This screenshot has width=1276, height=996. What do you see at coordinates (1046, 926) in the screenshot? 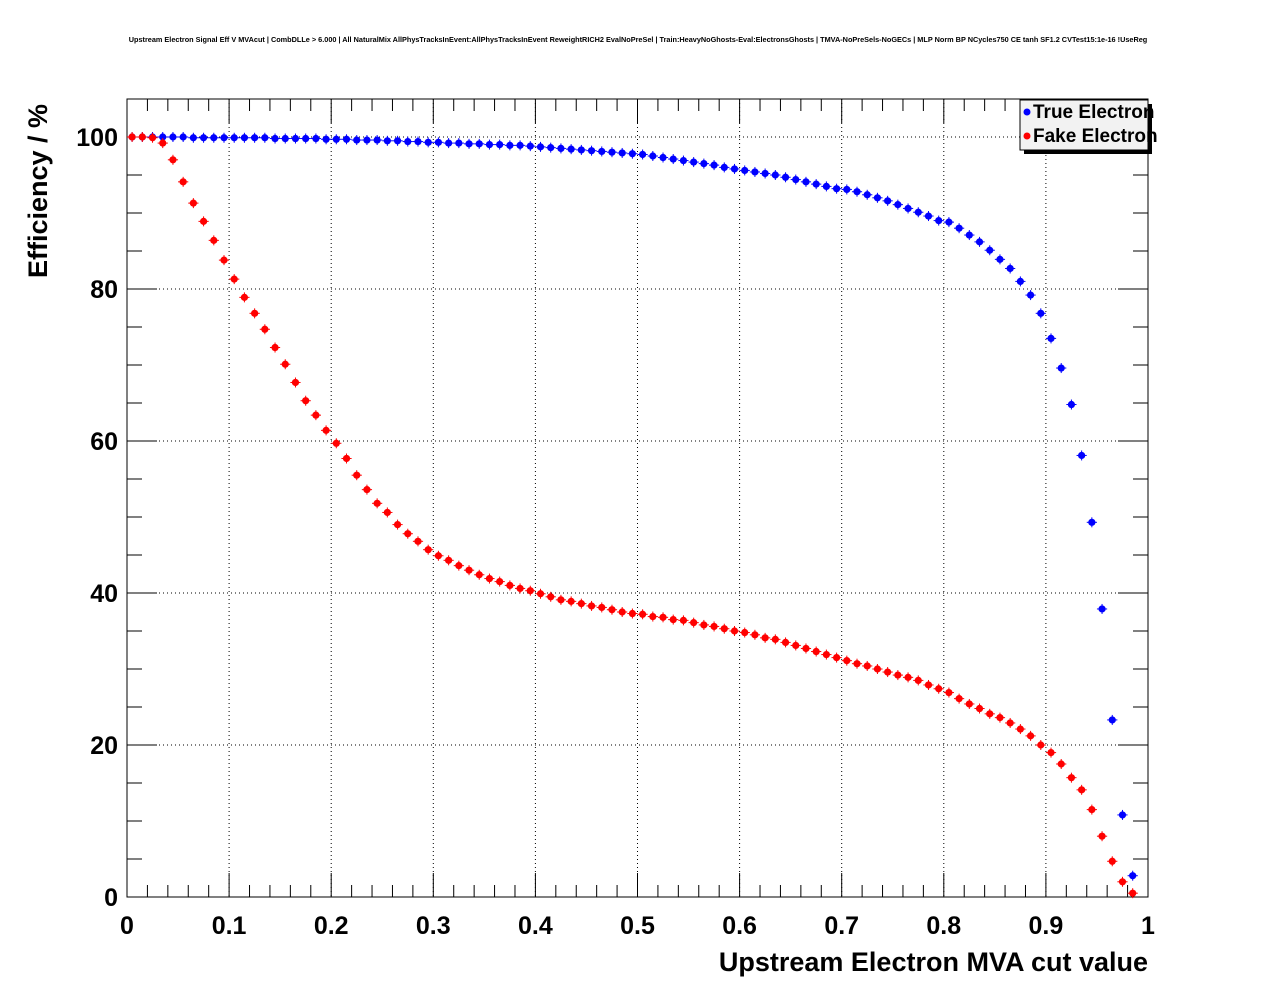
I see `x-tick-label: 0.9` at bounding box center [1046, 926].